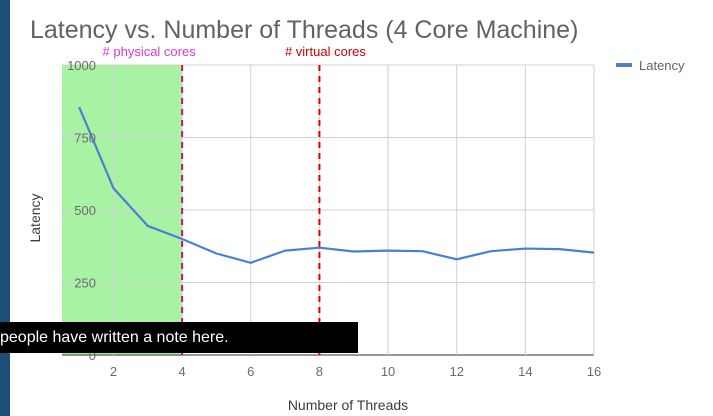 The height and width of the screenshot is (416, 713). What do you see at coordinates (250, 371) in the screenshot?
I see `x-tick-label: 6` at bounding box center [250, 371].